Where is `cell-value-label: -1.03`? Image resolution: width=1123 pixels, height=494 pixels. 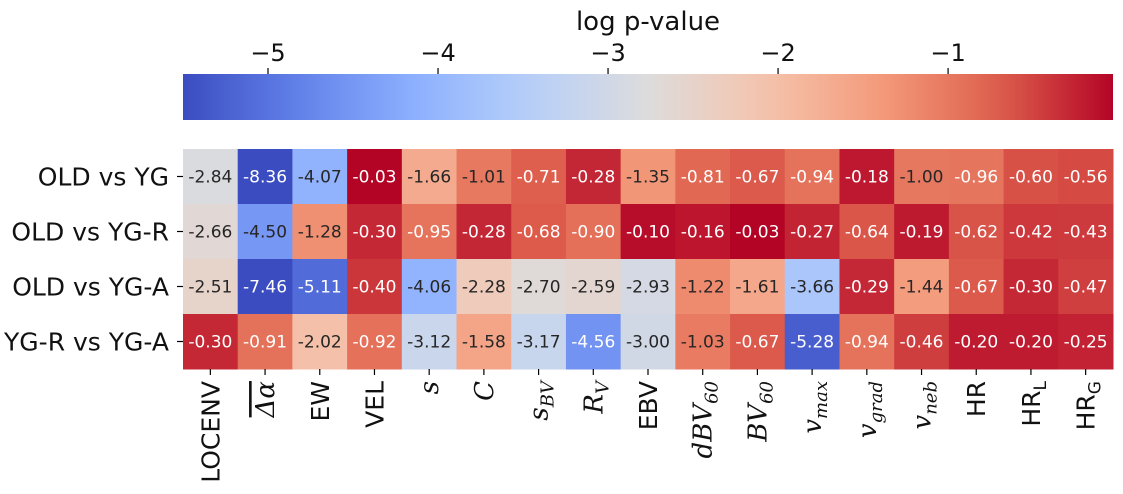
cell-value-label: -1.03 is located at coordinates (703, 343).